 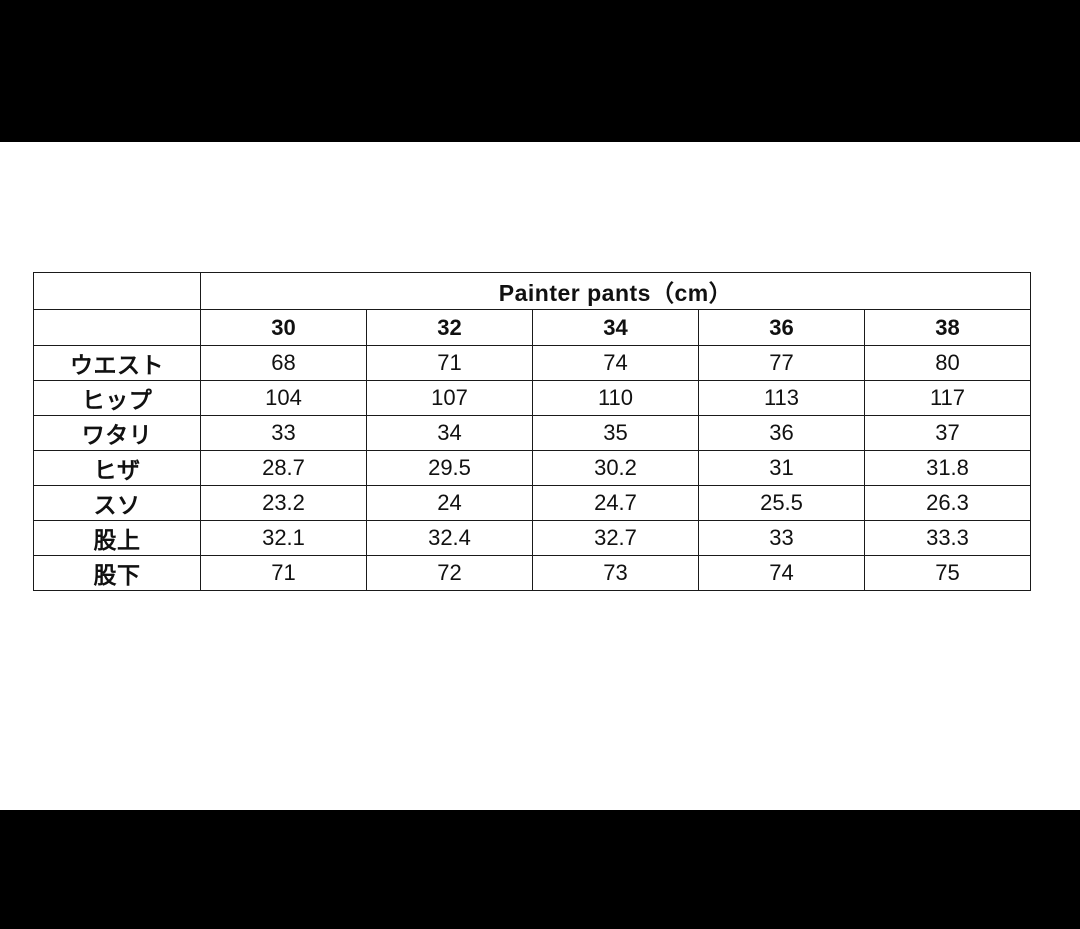 I want to click on row-label-inseam: 股下, so click(x=117, y=573).